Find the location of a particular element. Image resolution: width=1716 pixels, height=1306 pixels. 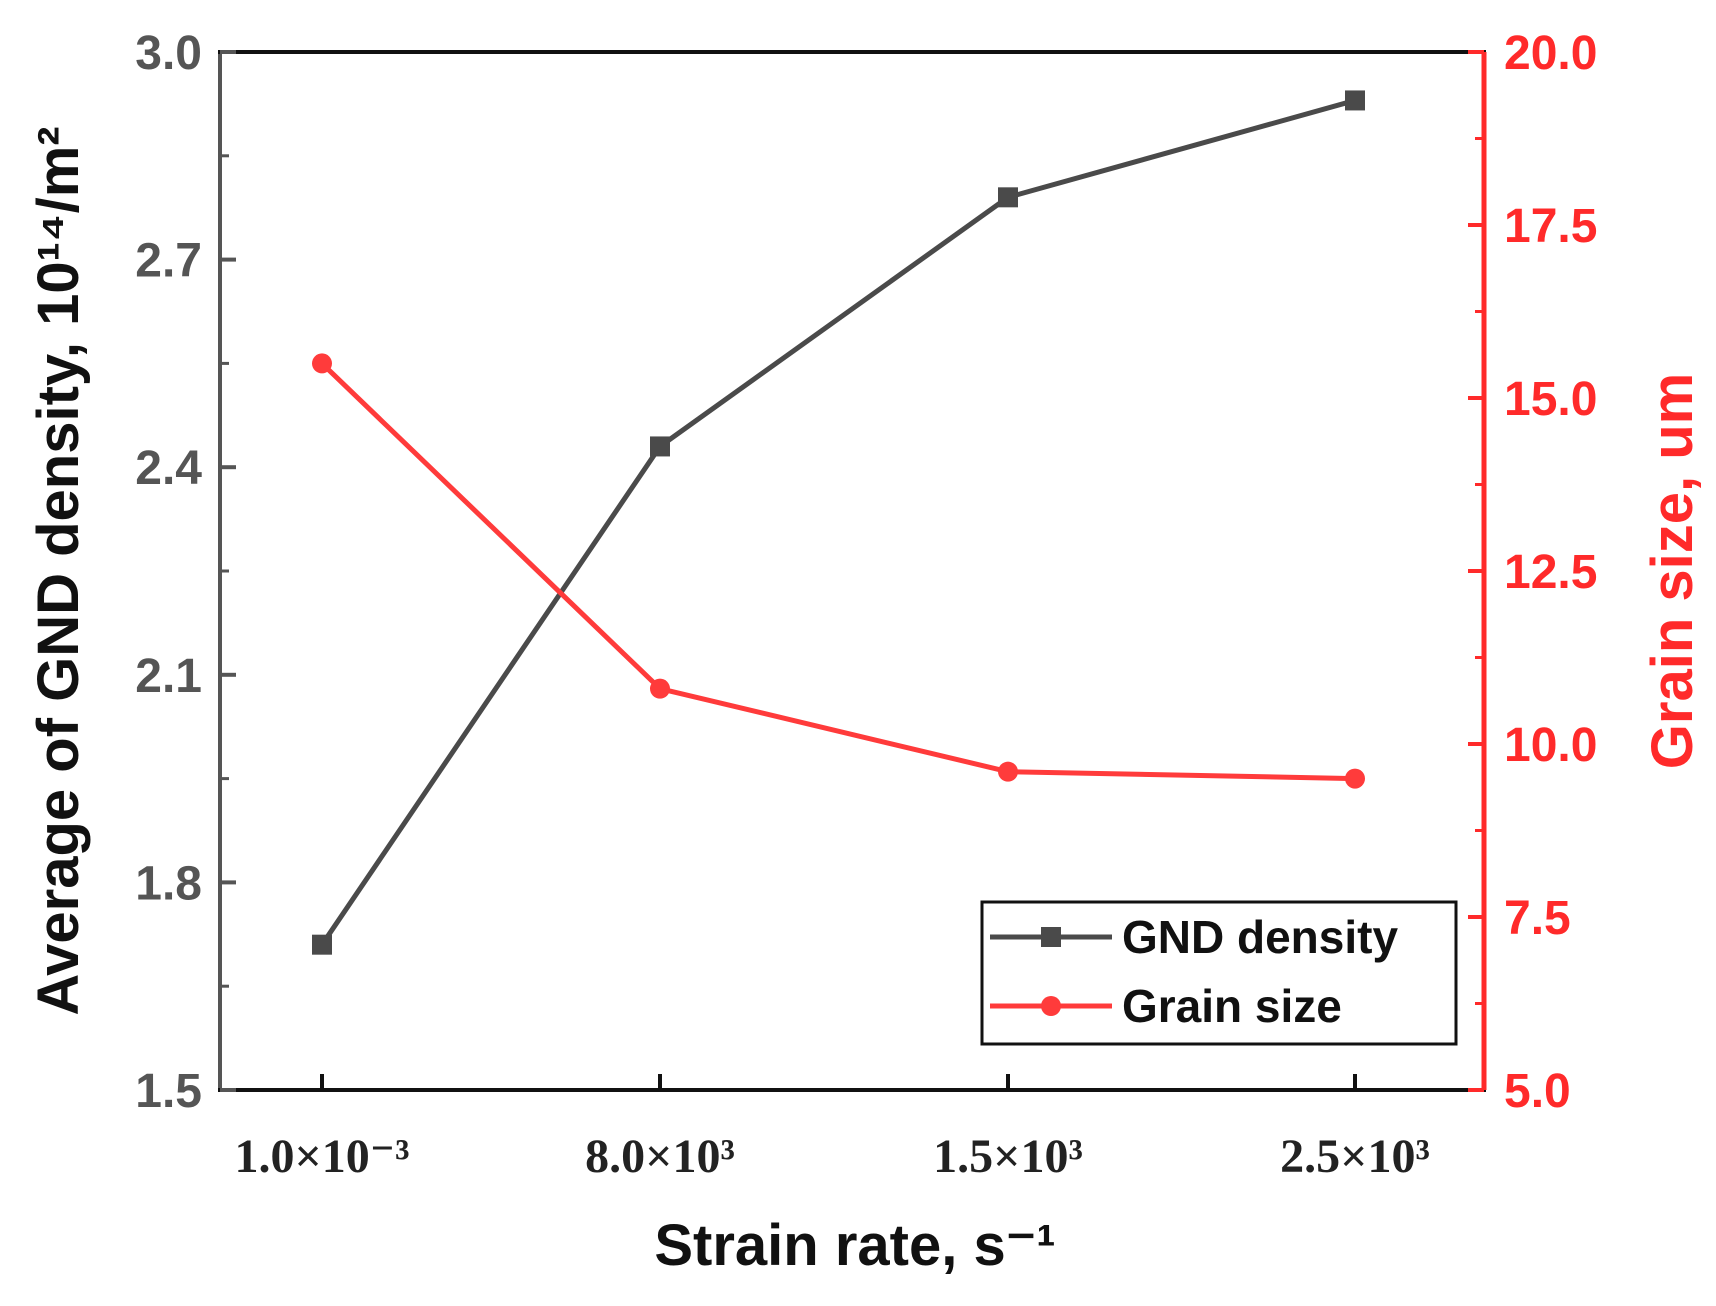

legend-grain-label: Grain size is located at coordinates (1232, 1006).